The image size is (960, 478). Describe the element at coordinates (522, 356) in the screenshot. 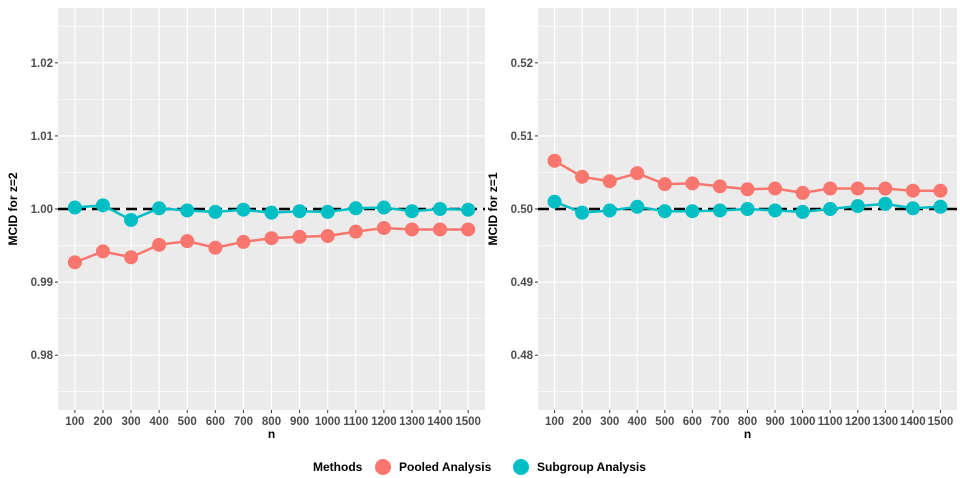

I see `y-tick-label: 0.48` at that location.